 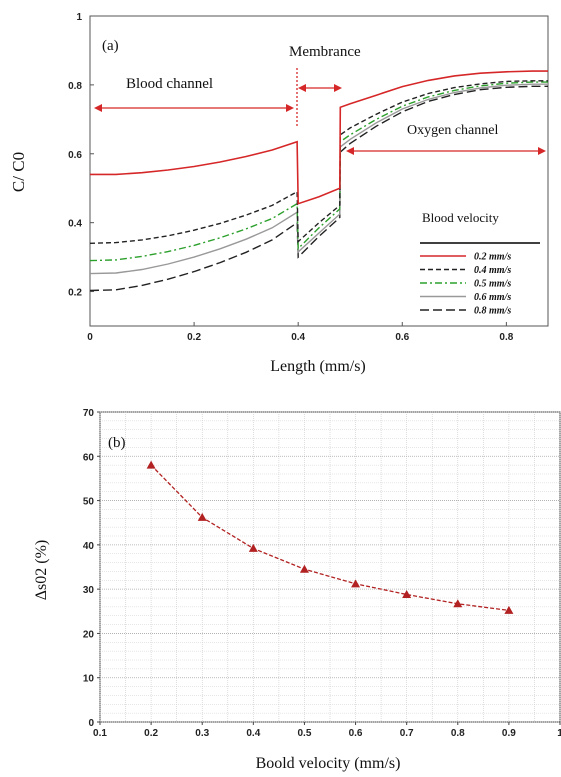 I want to click on x-tick-label-b: 0.1, so click(x=100, y=733).